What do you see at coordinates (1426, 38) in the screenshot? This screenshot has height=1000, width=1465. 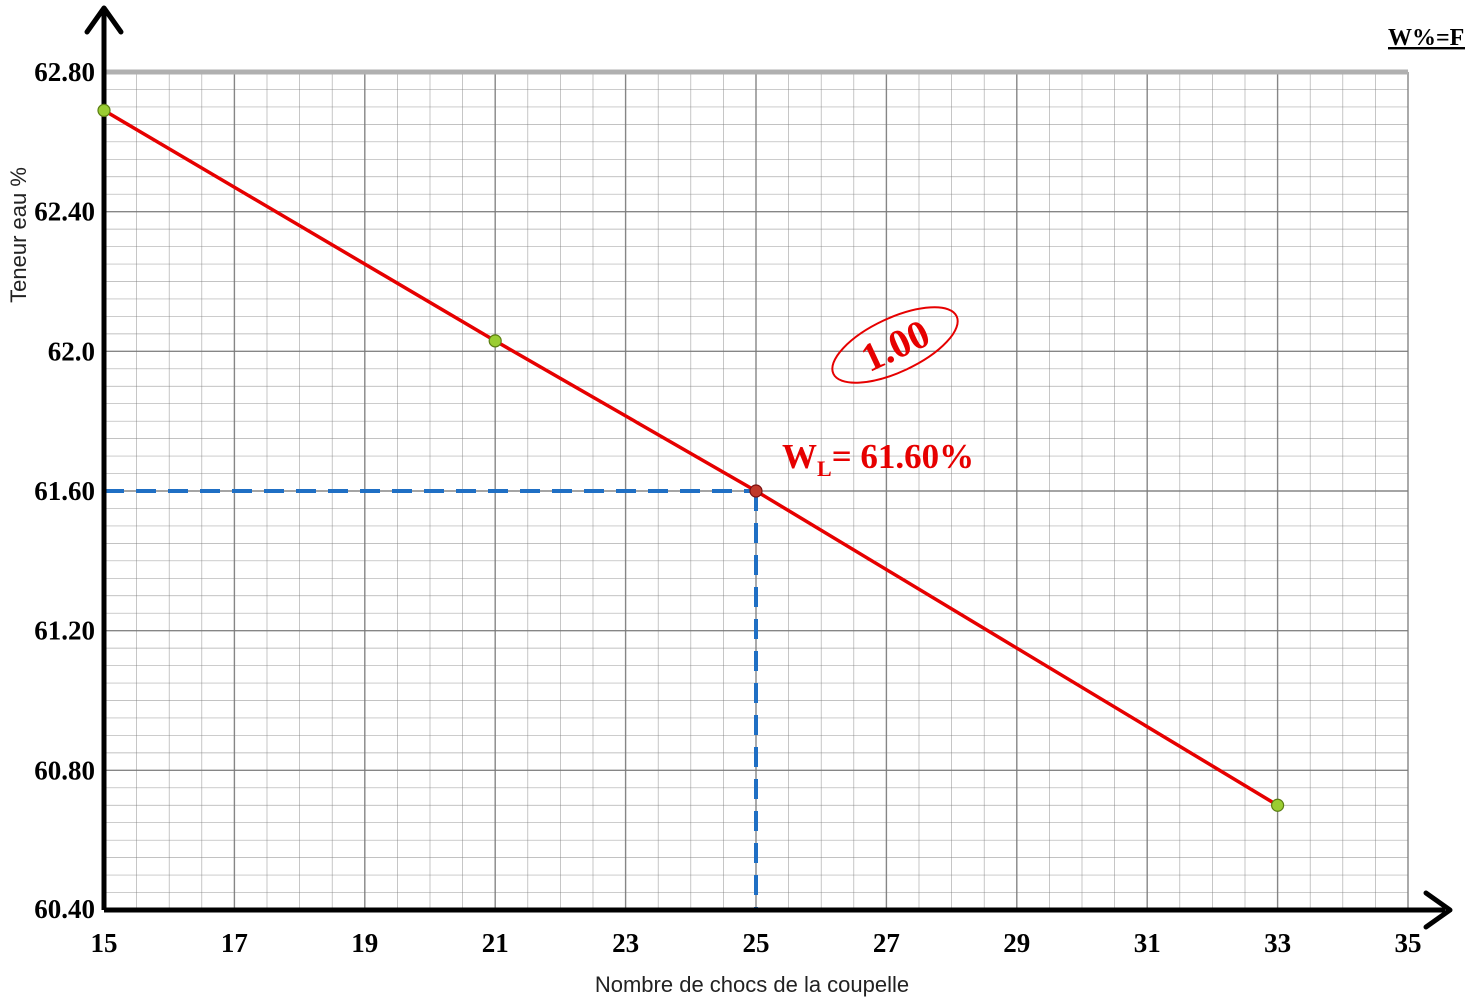 I see `chart-title: منحنى حد السيولة W%=F (N)` at bounding box center [1426, 38].